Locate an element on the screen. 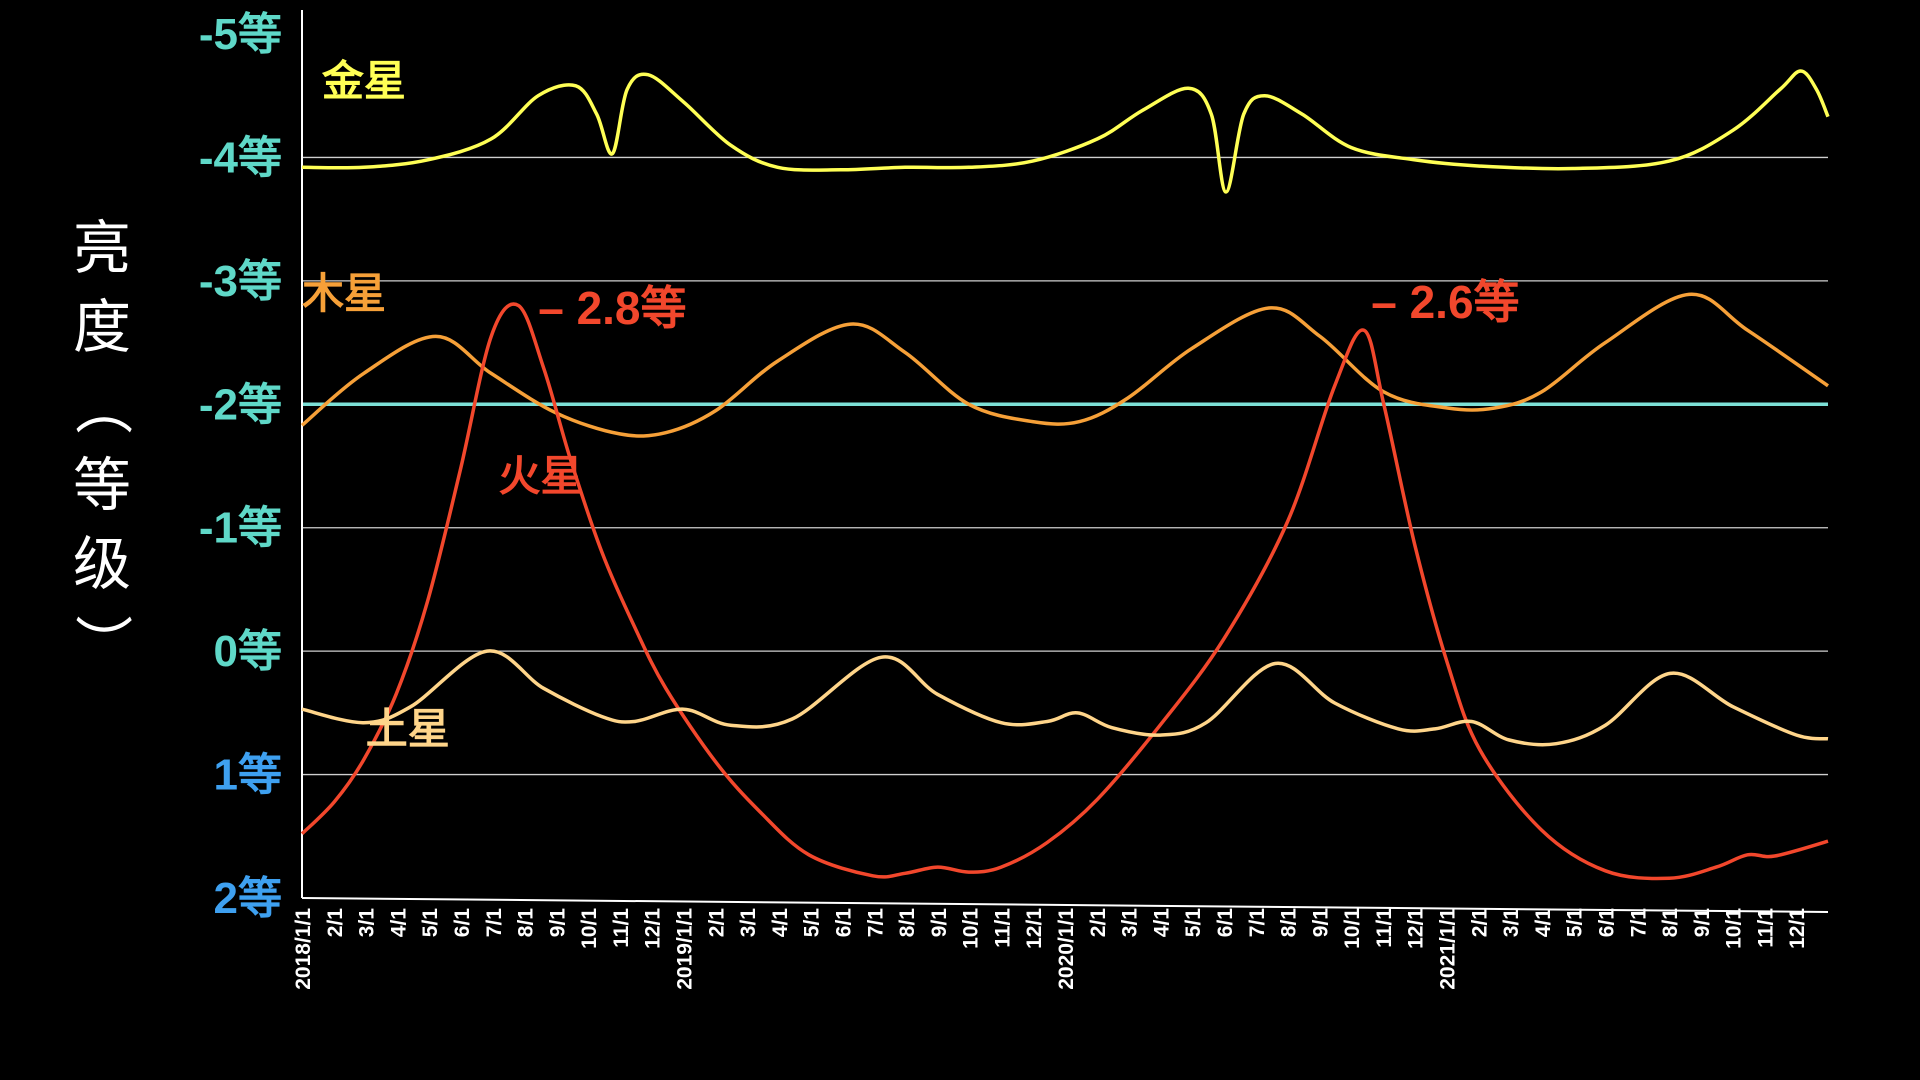 This screenshot has height=1080, width=1920. y-tick-label: 2等 is located at coordinates (248, 898).